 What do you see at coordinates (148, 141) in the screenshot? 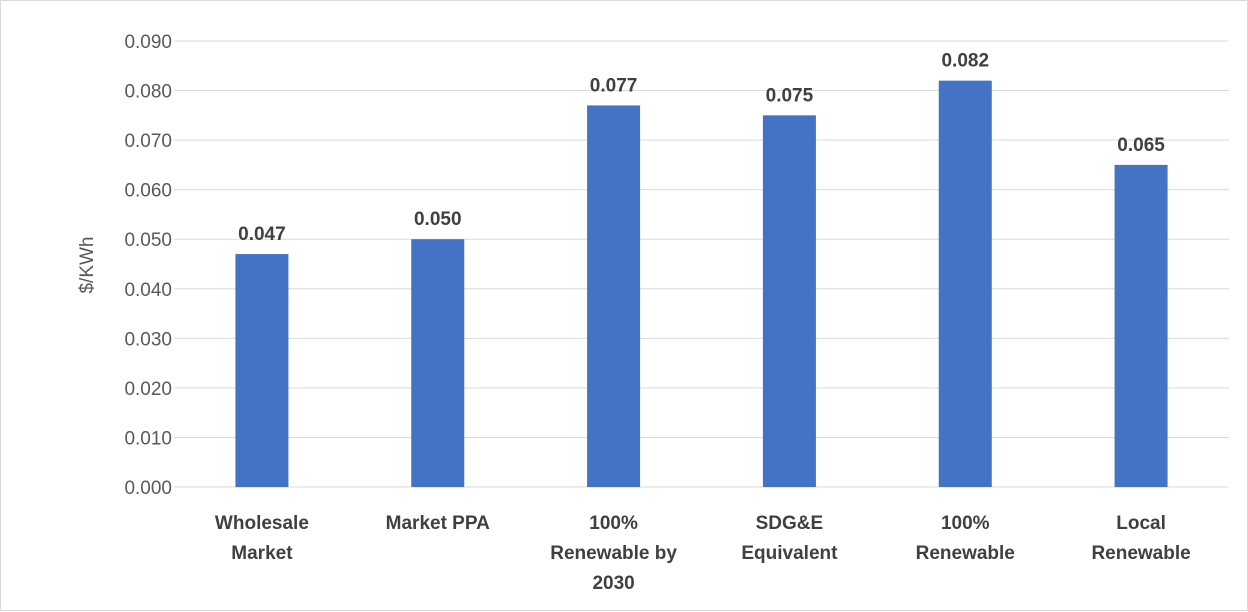
I see `y-tick-label: 0.070` at bounding box center [148, 141].